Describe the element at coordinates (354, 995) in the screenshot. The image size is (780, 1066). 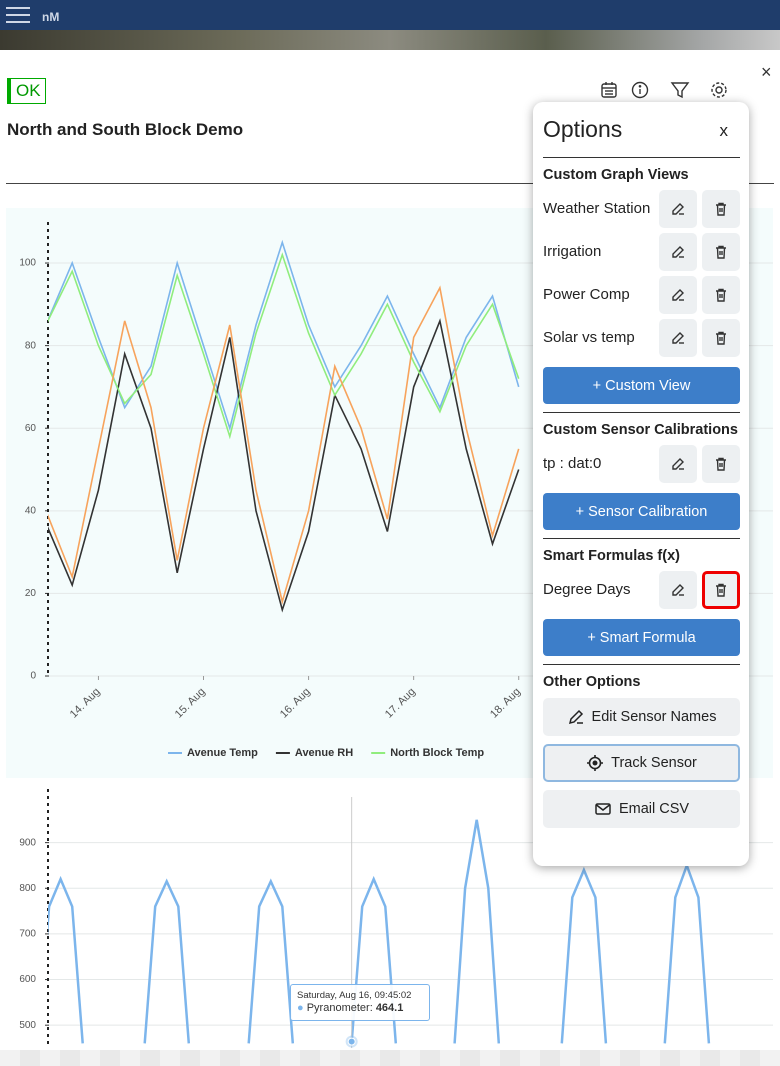
I see `tooltip-date: Saturday, Aug 16, 09:45:02` at that location.